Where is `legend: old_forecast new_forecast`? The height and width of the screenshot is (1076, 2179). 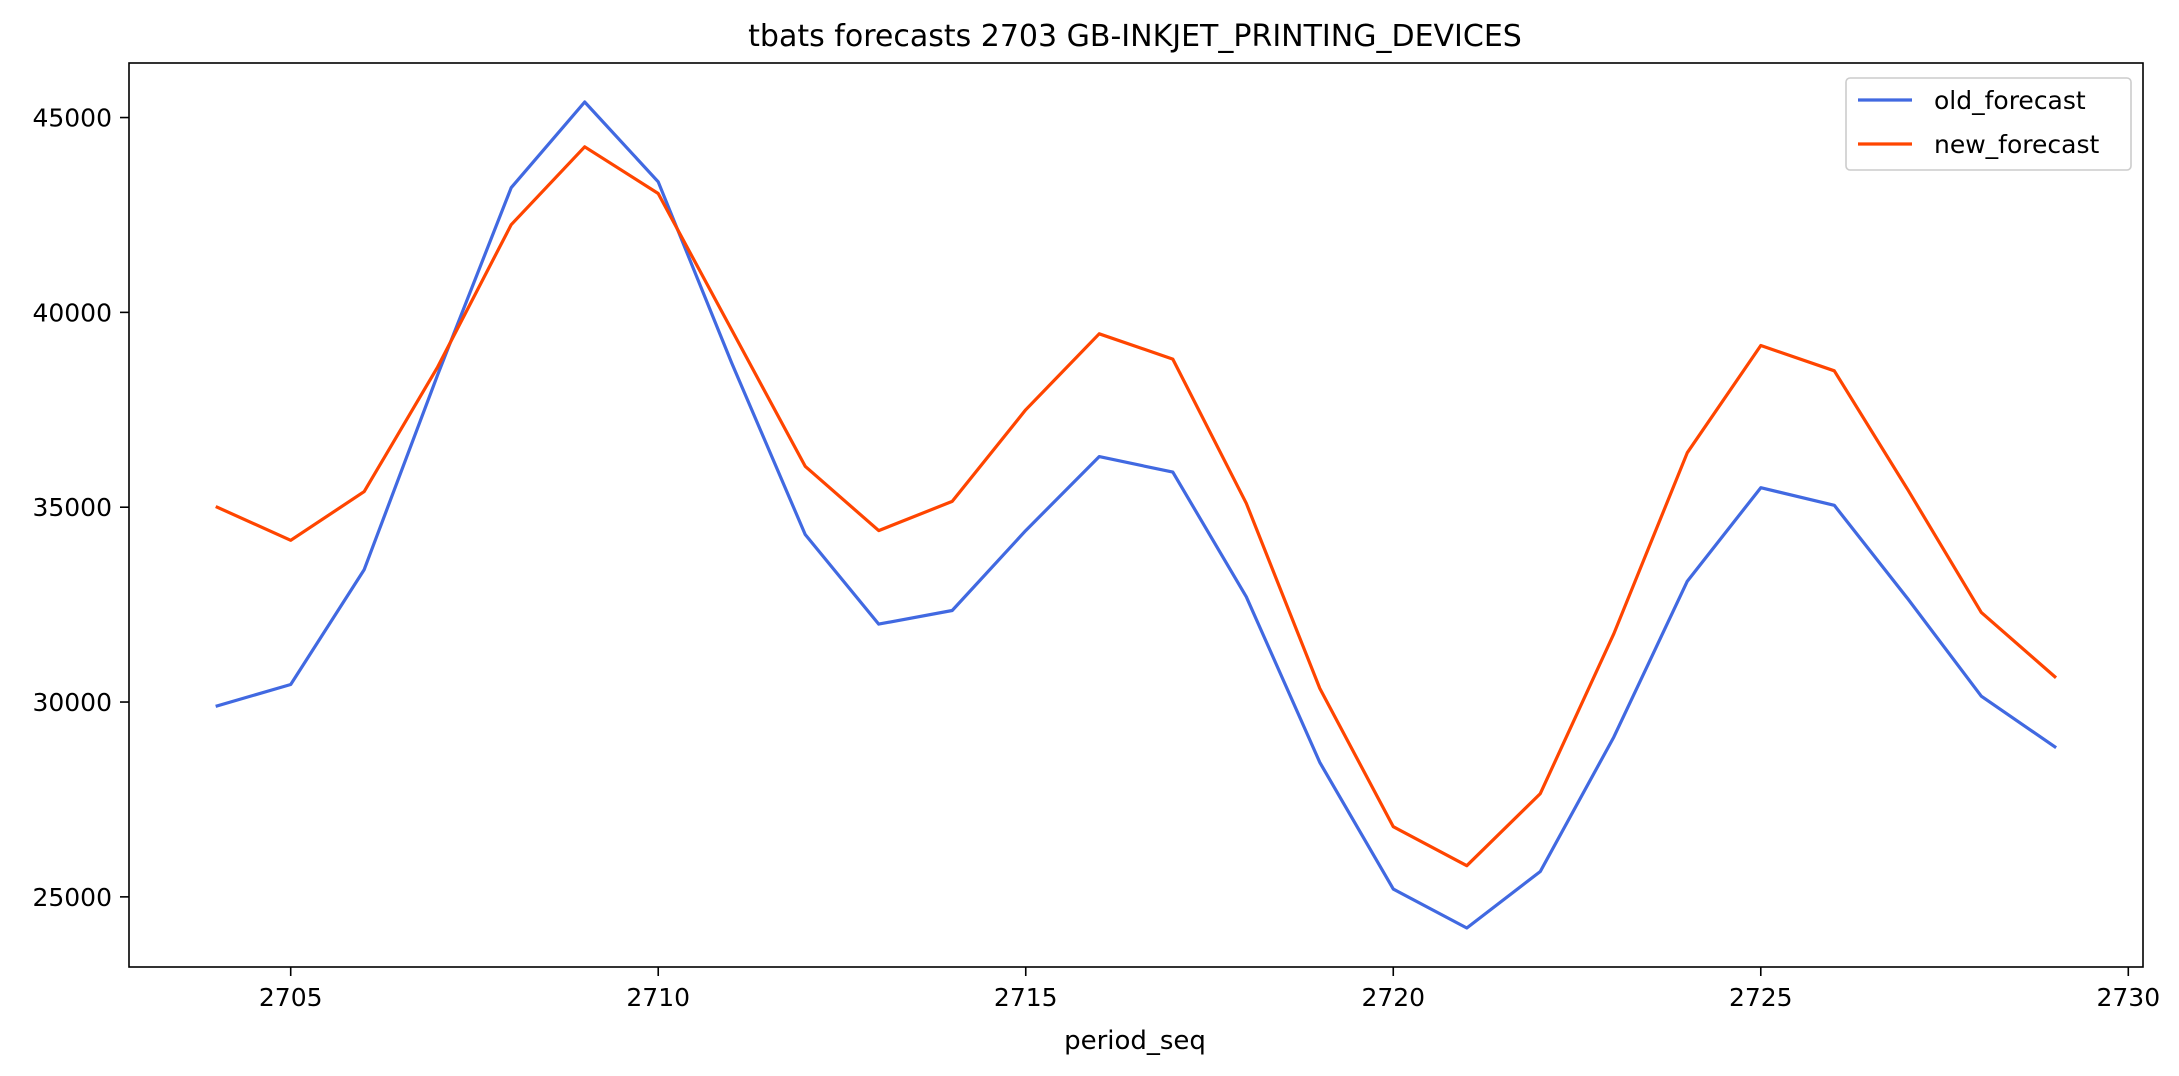
legend: old_forecast new_forecast is located at coordinates (1988, 124).